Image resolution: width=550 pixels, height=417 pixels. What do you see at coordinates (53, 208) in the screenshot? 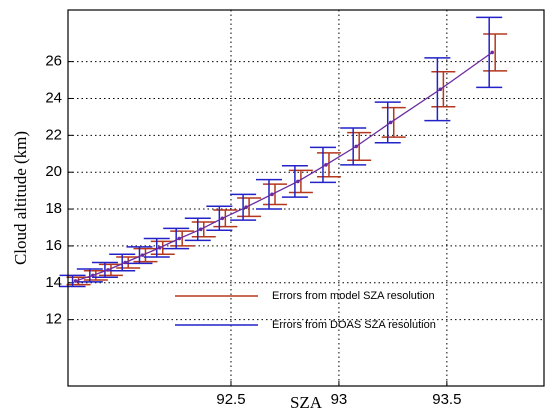
I see `y-tick-label: 18` at bounding box center [53, 208].